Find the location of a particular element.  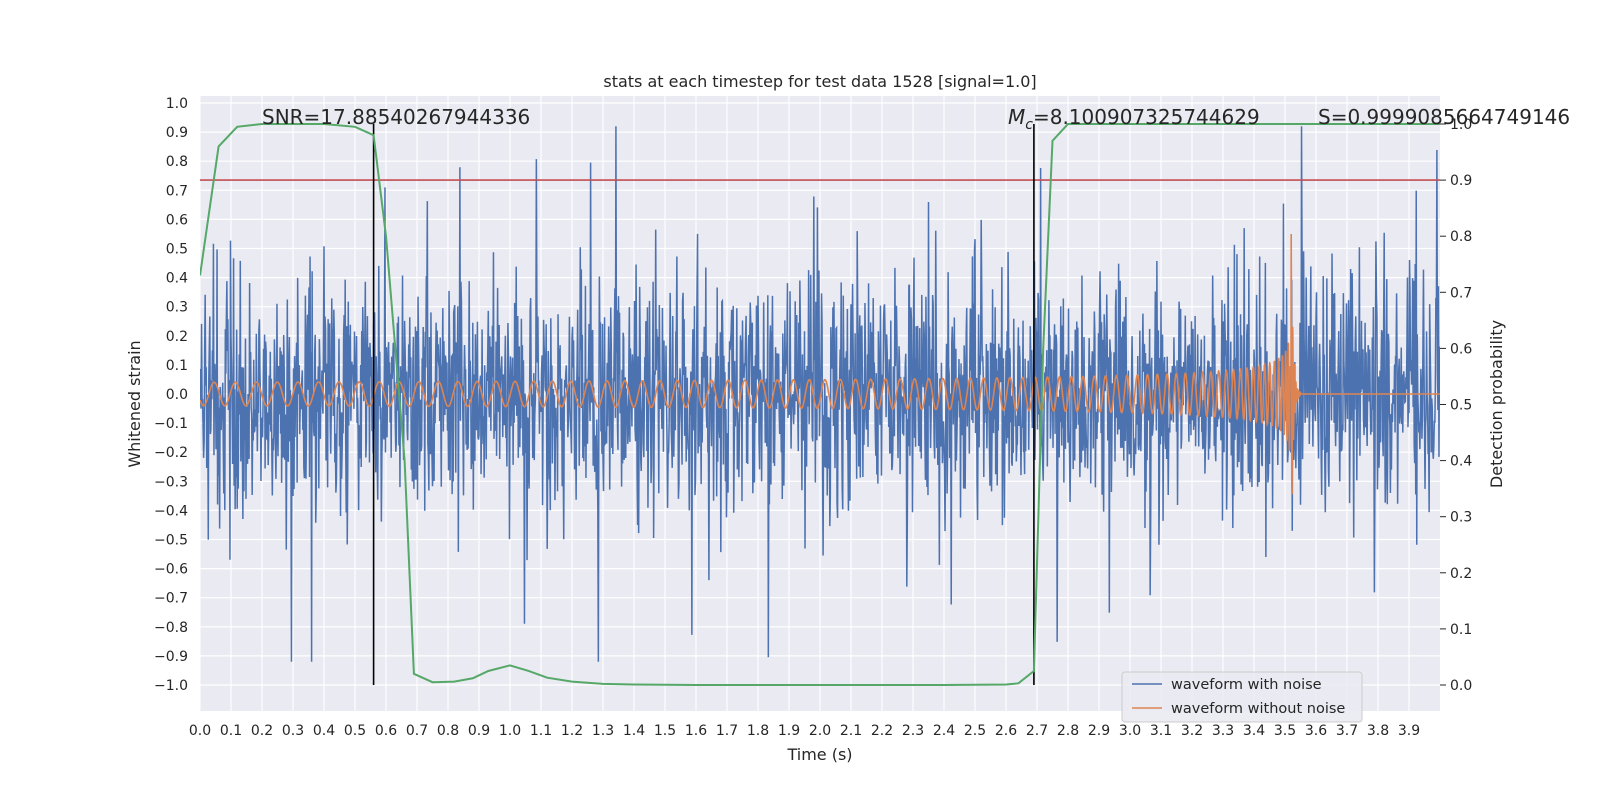

x-tick-label: 3.3 is located at coordinates (1223, 731).